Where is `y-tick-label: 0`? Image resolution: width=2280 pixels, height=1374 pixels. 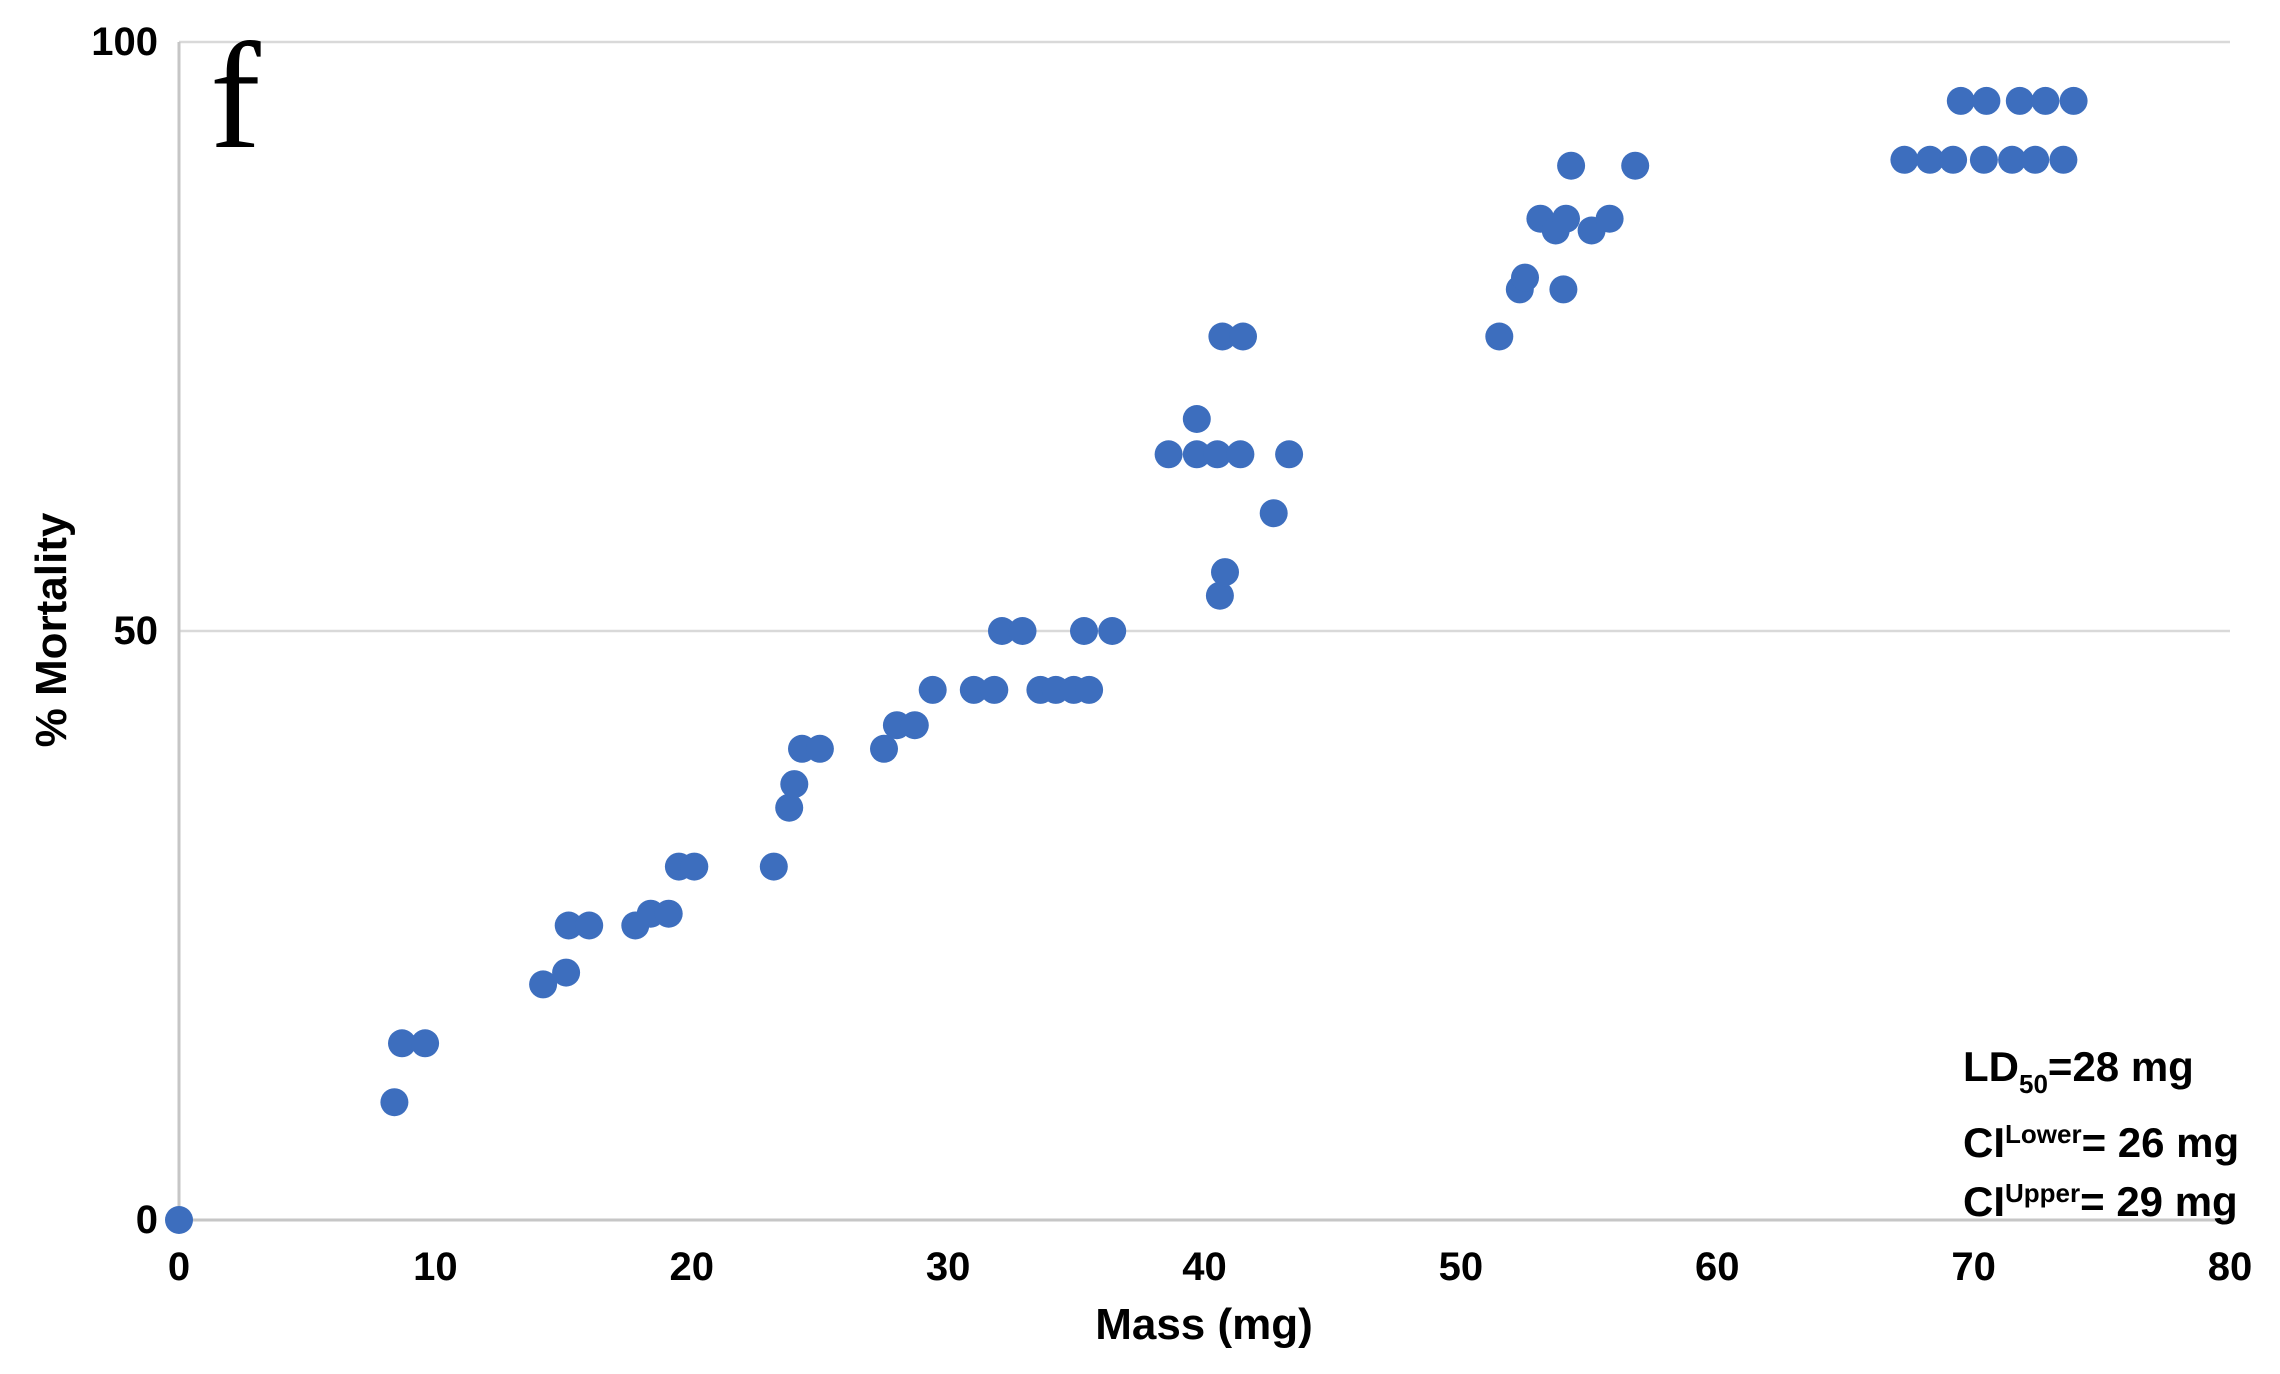
y-tick-label: 0 is located at coordinates (146, 1220).